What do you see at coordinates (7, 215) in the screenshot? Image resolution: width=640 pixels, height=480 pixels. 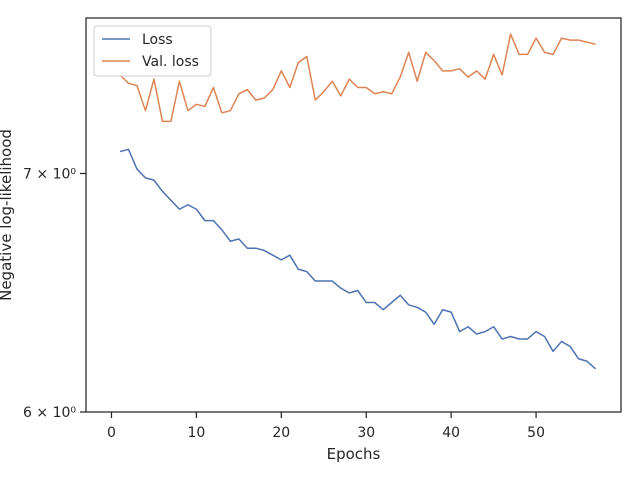 I see `y-axis-label: Negative log-likelihood` at bounding box center [7, 215].